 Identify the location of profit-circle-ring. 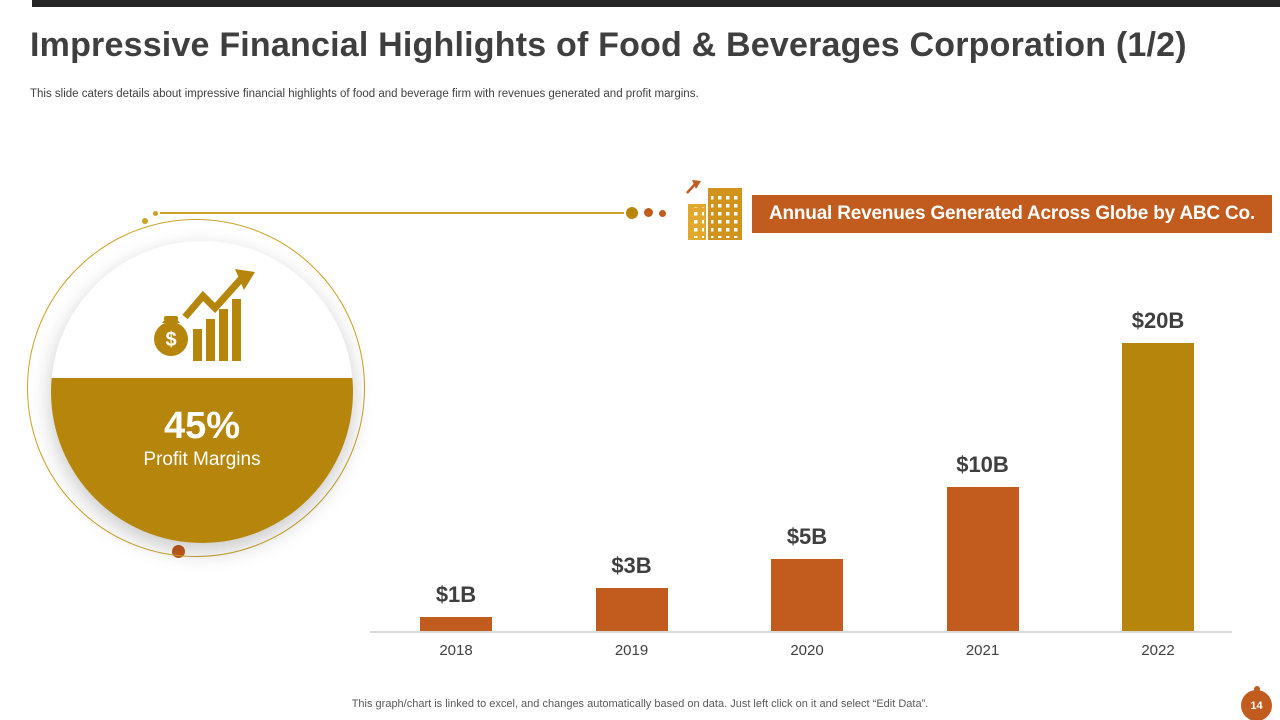
(196, 388).